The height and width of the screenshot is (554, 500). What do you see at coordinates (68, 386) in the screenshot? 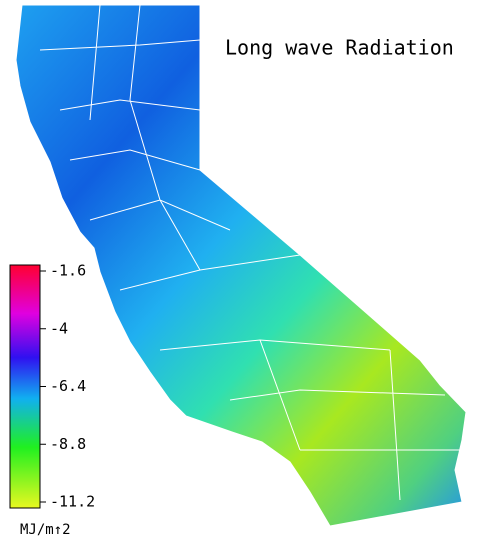
I see `tick-label: -6.4` at bounding box center [68, 386].